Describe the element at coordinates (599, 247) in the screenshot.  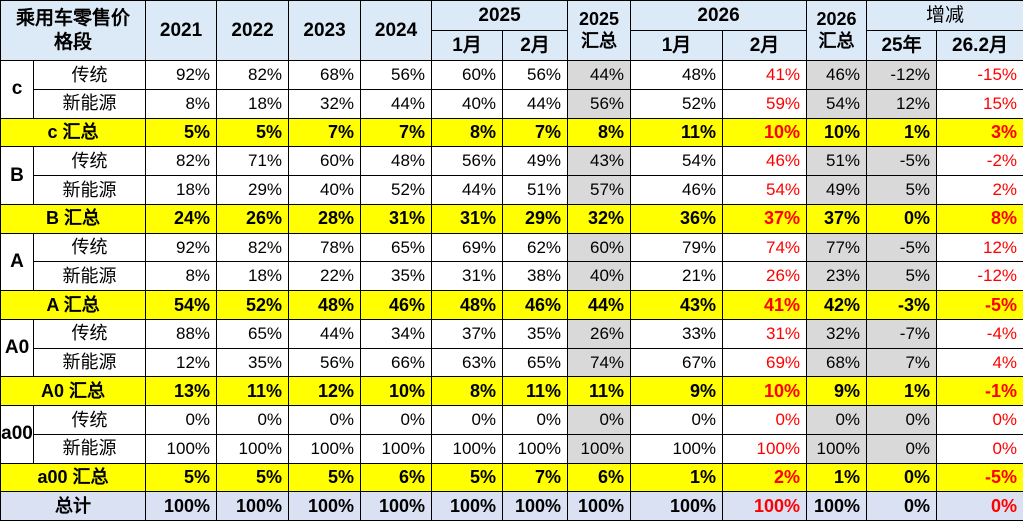
I see `value-cell: 60%` at that location.